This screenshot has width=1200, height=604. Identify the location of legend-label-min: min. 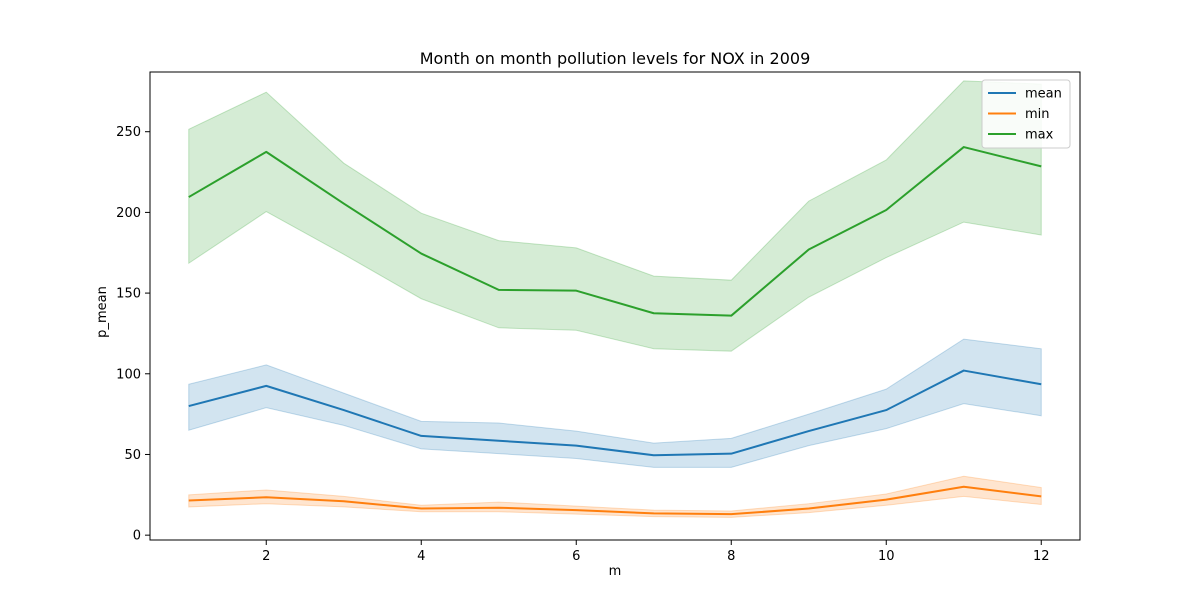
(1037, 114).